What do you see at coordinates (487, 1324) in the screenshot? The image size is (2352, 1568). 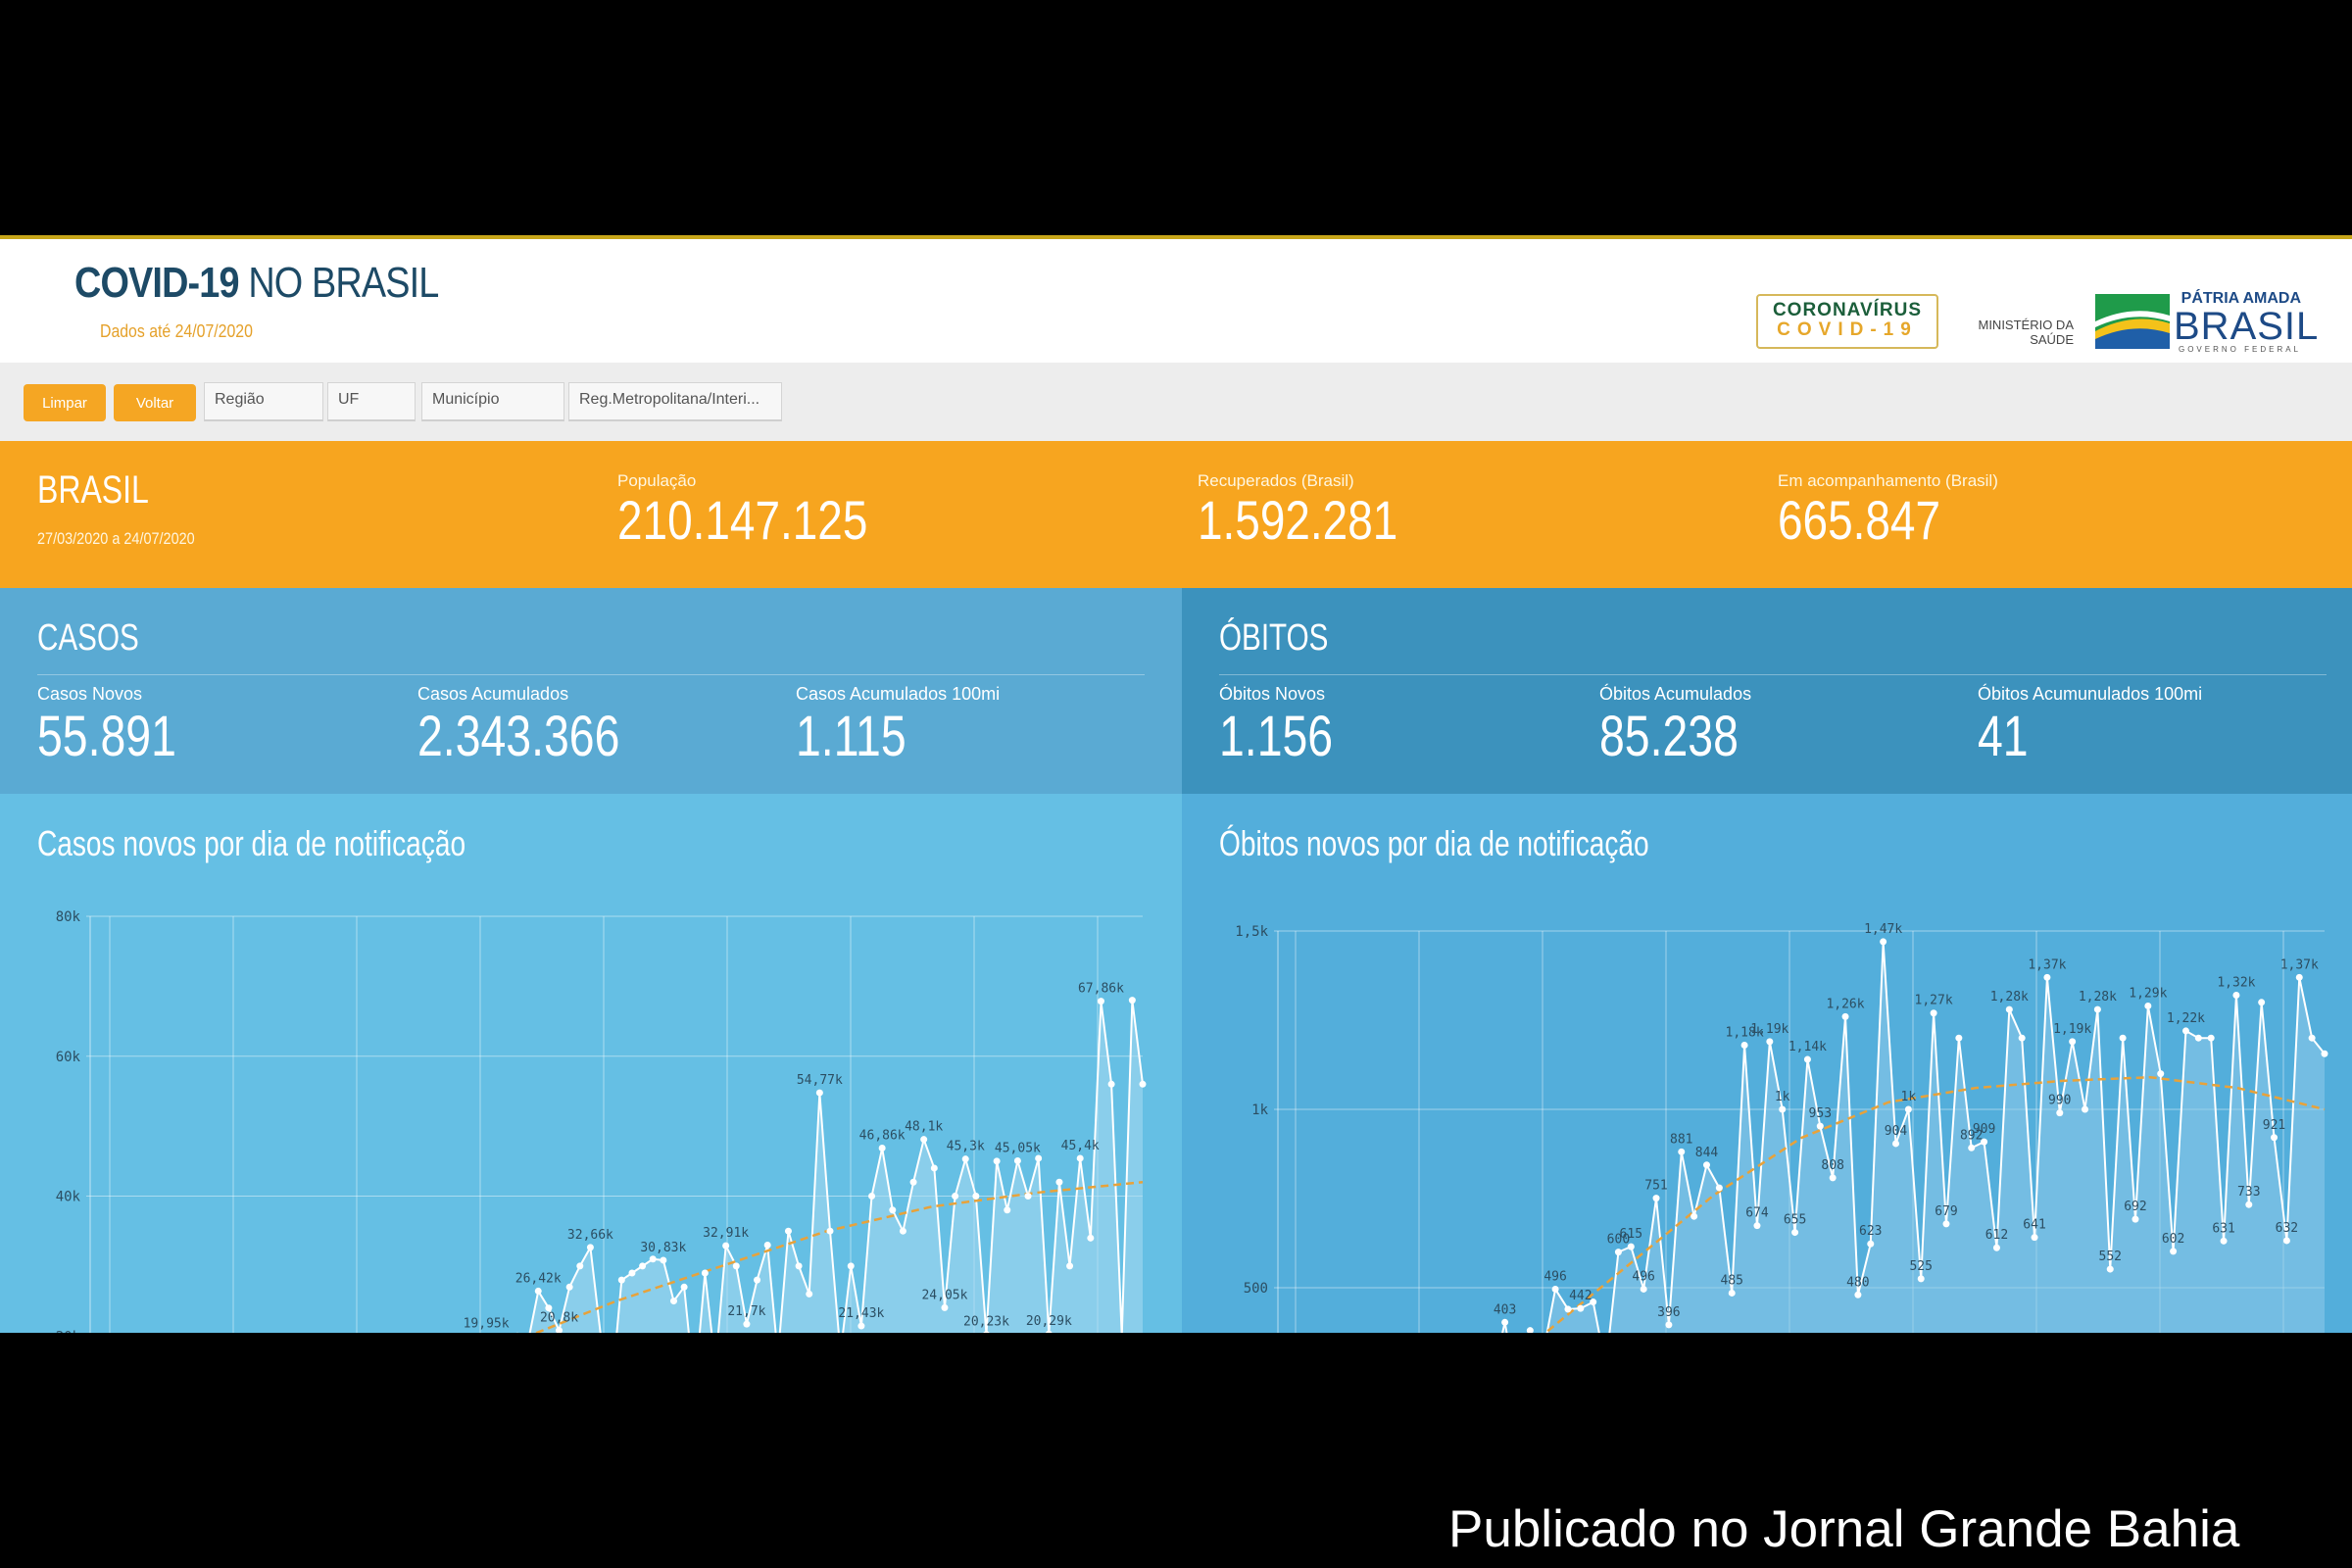 I see `data-label: 19,95k` at bounding box center [487, 1324].